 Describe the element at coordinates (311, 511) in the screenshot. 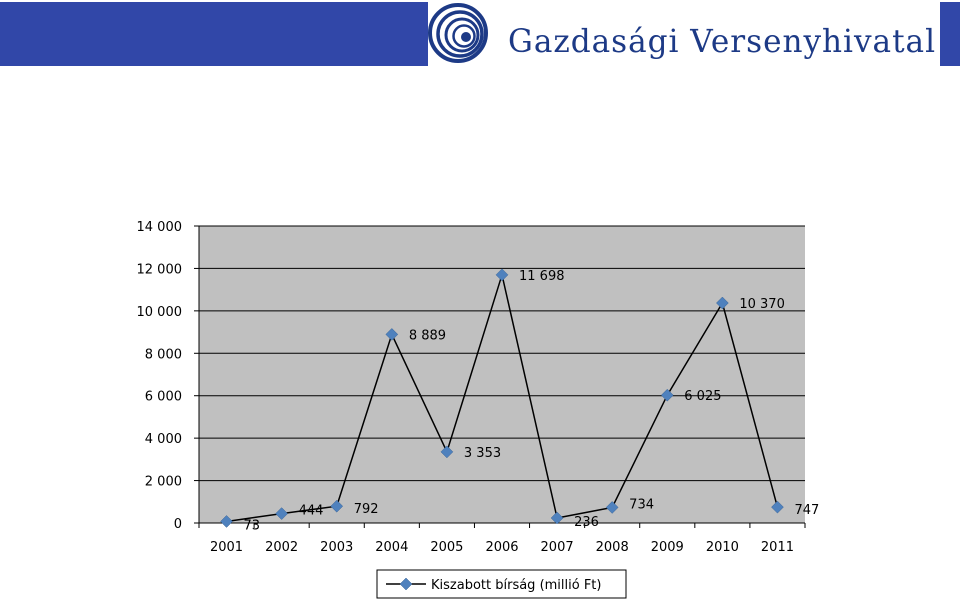

I see `data-label: 444` at that location.